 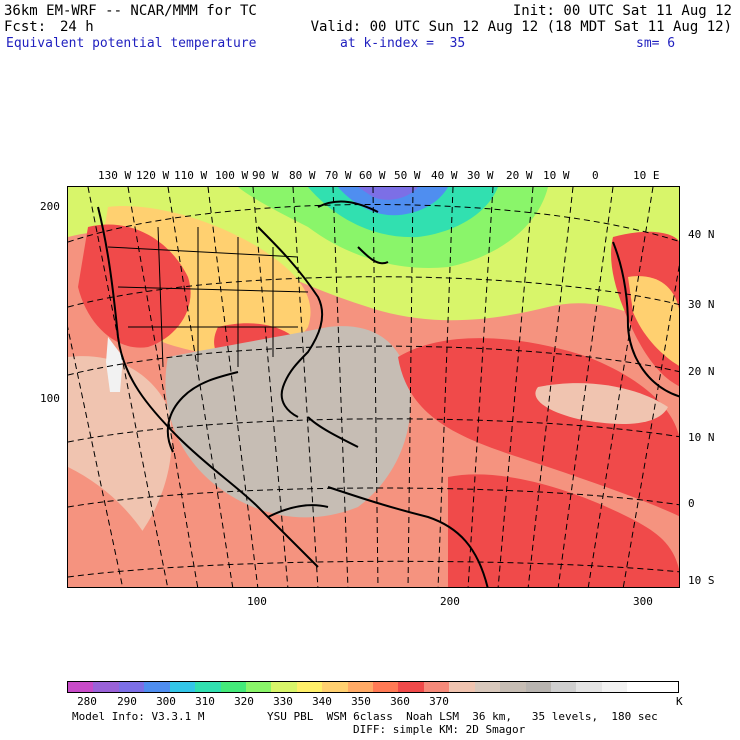 I want to click on grid-x-label-300: 300, so click(x=643, y=601).